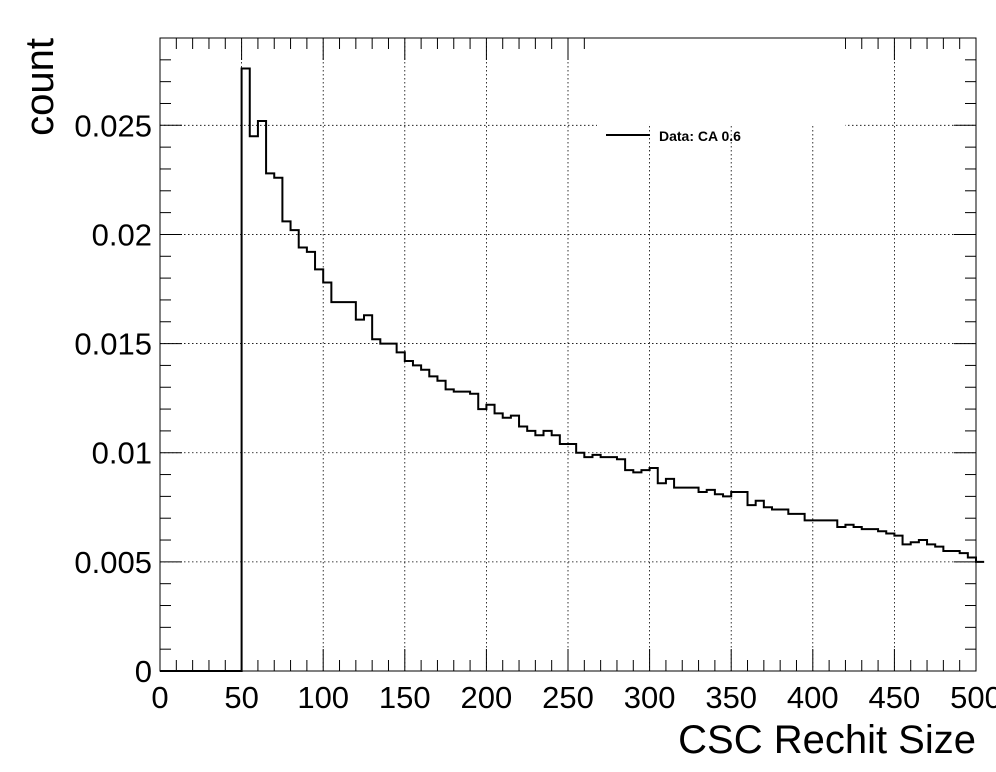  I want to click on x-tick-label: 0, so click(159, 697).